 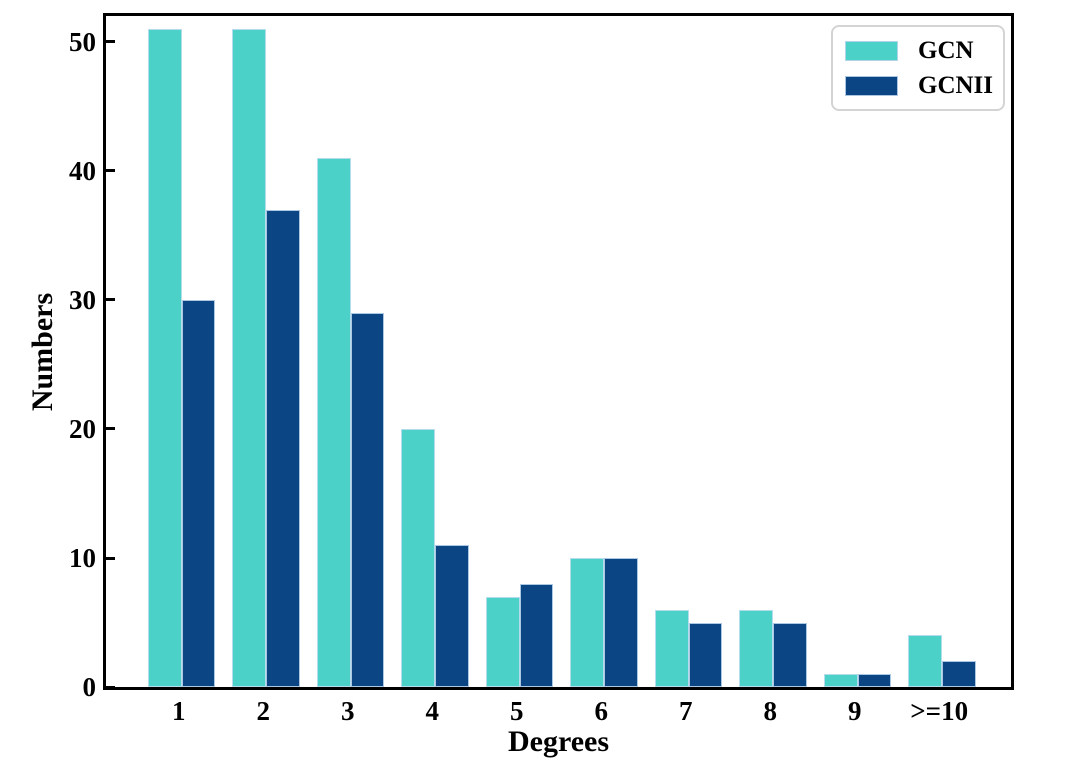 I want to click on y-tick-label-0: 0, so click(x=89, y=687).